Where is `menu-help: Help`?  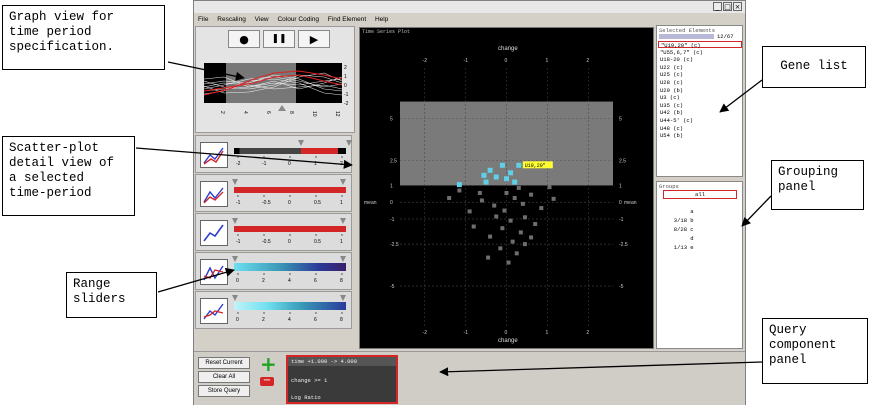 menu-help: Help is located at coordinates (381, 19).